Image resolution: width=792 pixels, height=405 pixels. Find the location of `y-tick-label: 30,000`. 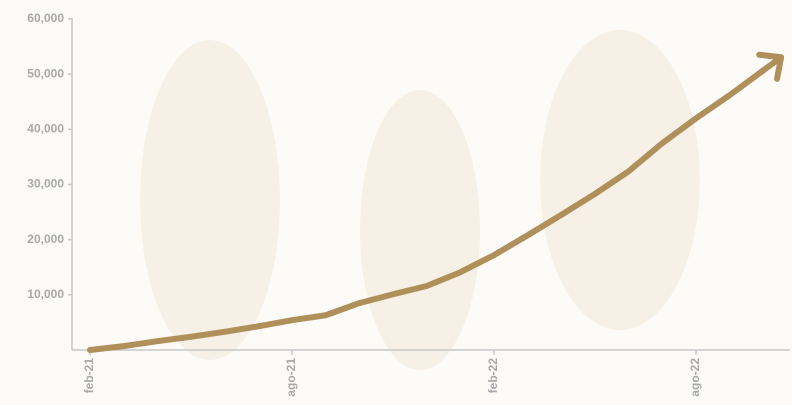

y-tick-label: 30,000 is located at coordinates (45, 184).